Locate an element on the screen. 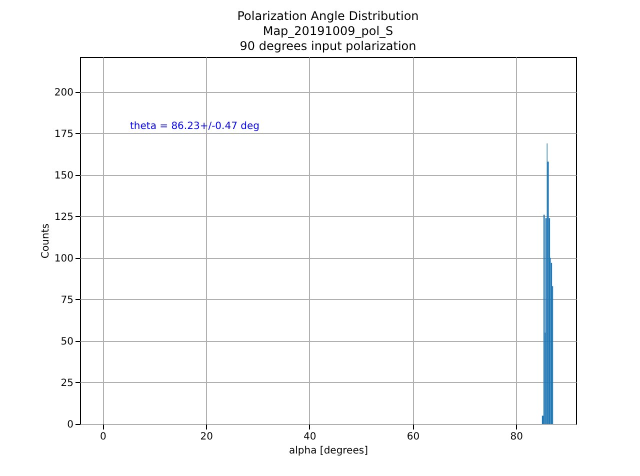  x-axis-title: alpha [degrees] is located at coordinates (328, 451).